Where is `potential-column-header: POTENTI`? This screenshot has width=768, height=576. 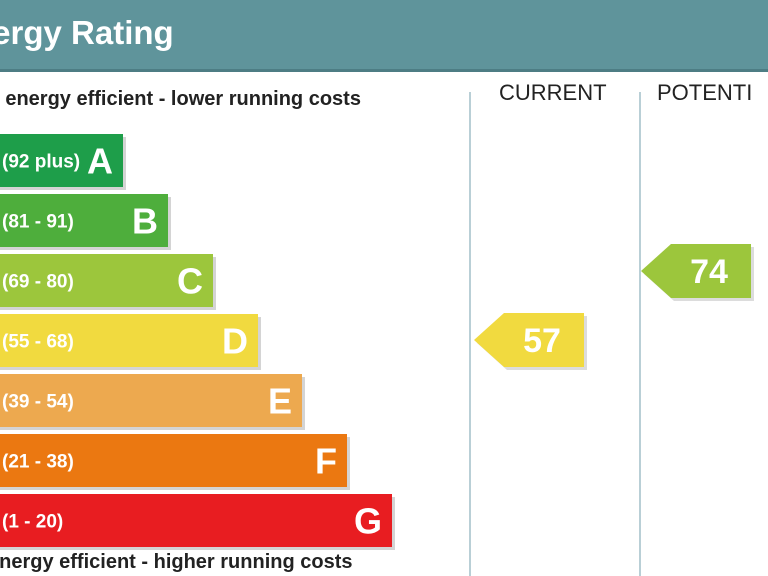 potential-column-header: POTENTI is located at coordinates (705, 92).